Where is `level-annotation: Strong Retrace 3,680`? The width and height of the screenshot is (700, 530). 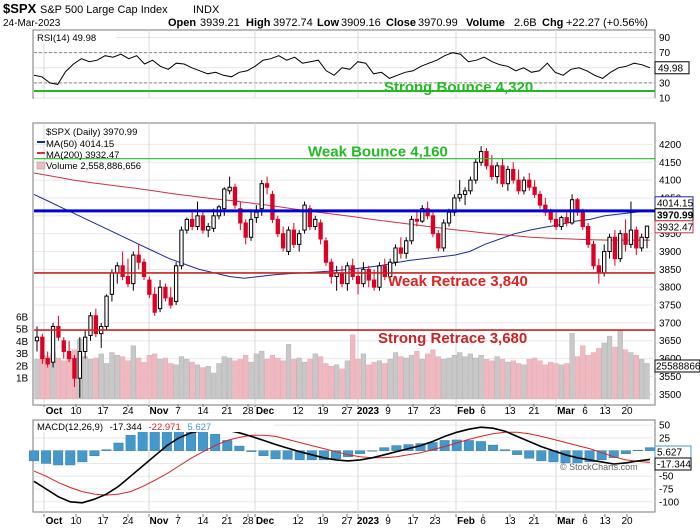 level-annotation: Strong Retrace 3,680 is located at coordinates (452, 338).